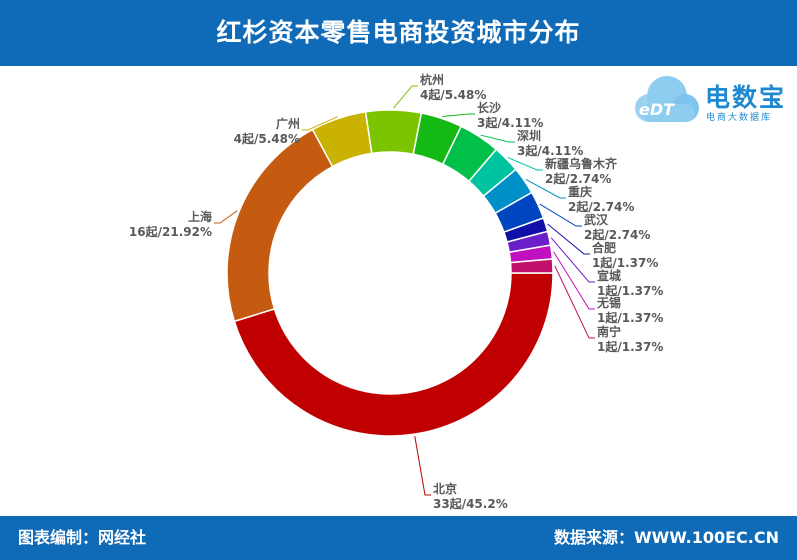 This screenshot has width=797, height=560. I want to click on slice-label-name: 深圳, so click(529, 135).